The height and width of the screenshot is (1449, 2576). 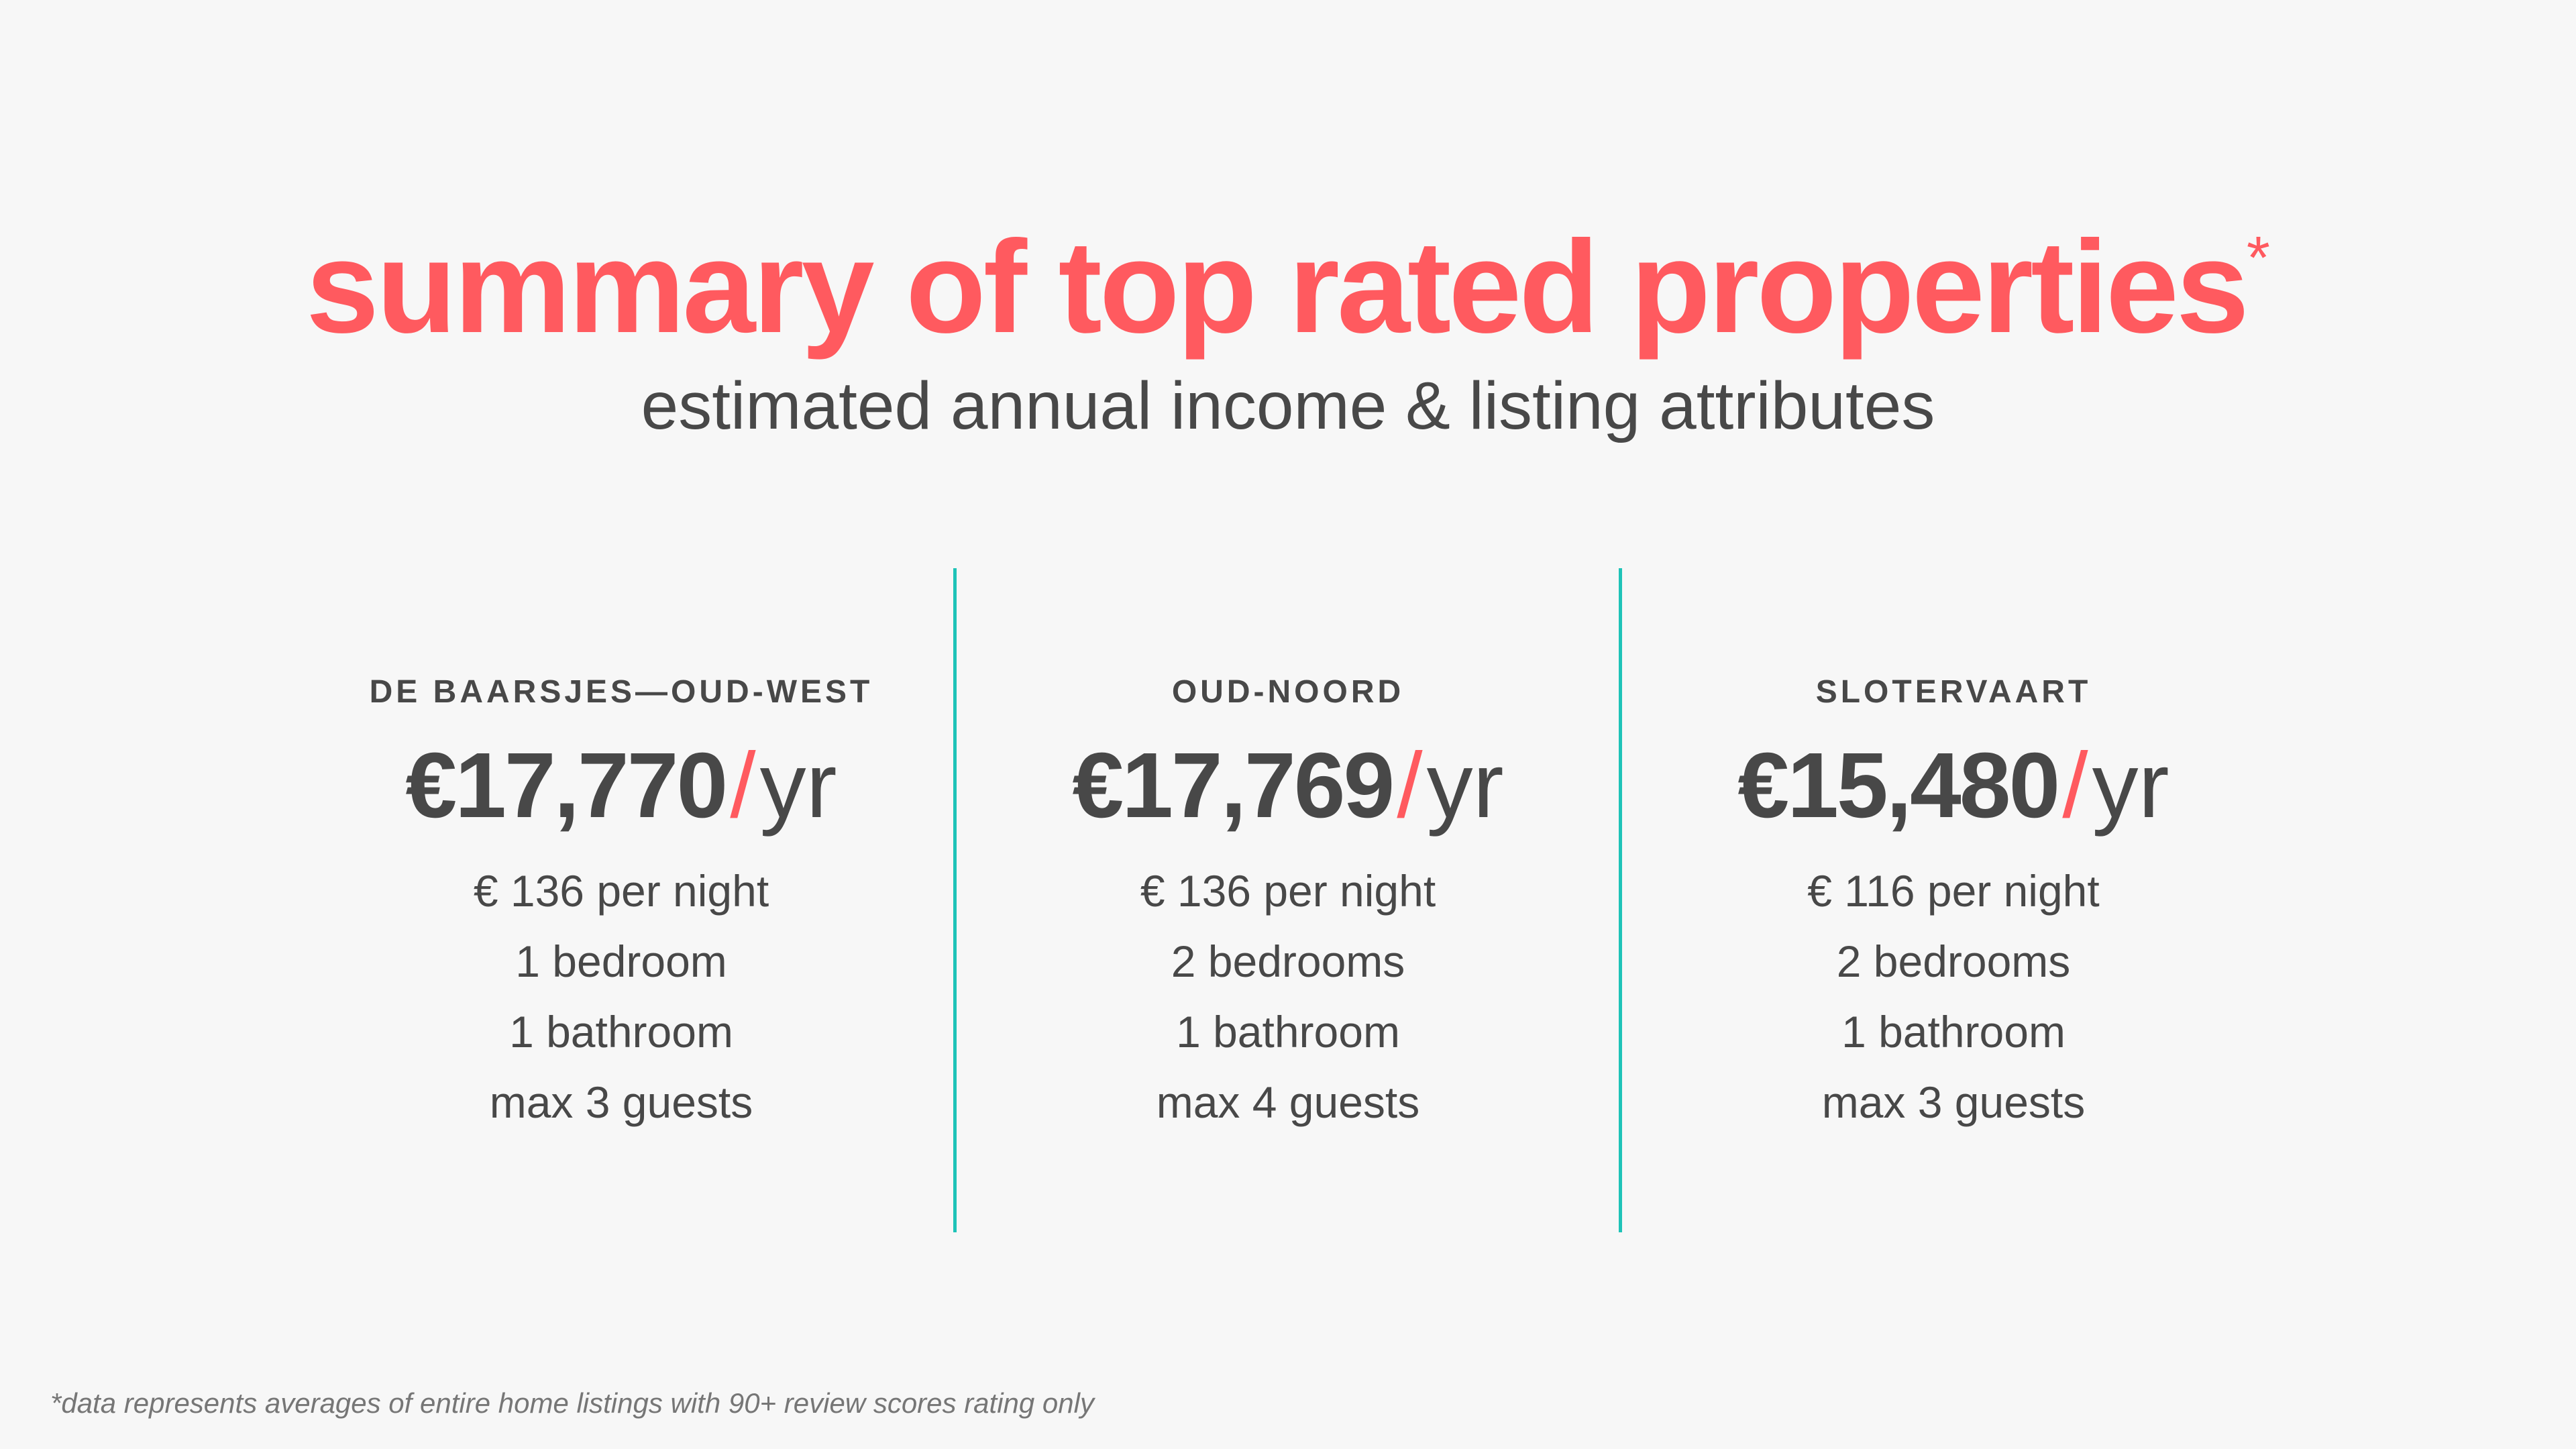 What do you see at coordinates (1288, 692) in the screenshot?
I see `neighborhood-label: OUD-NOORD` at bounding box center [1288, 692].